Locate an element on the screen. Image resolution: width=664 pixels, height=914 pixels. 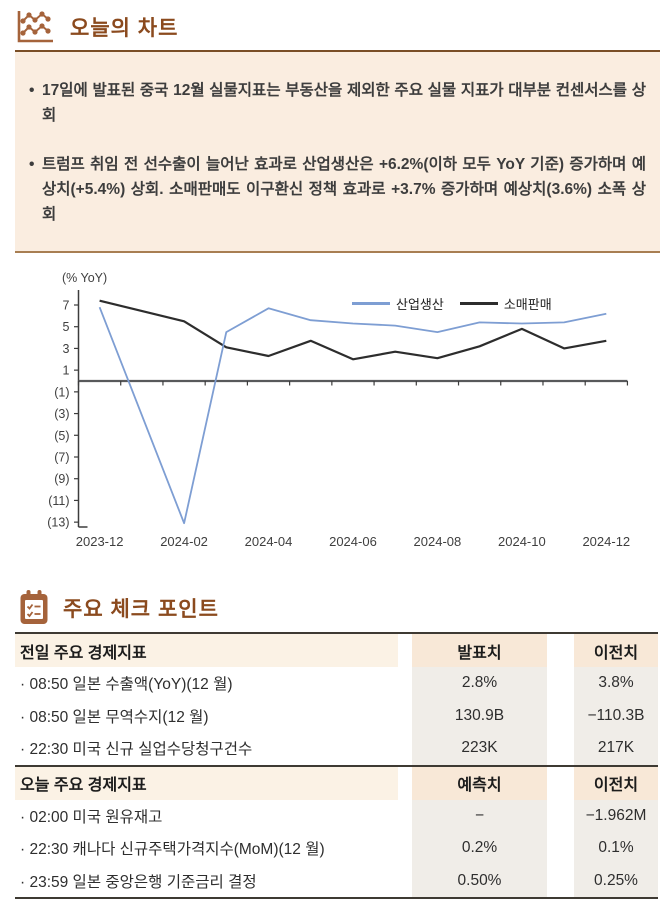
y-tick-label: (5) is located at coordinates (61, 436).